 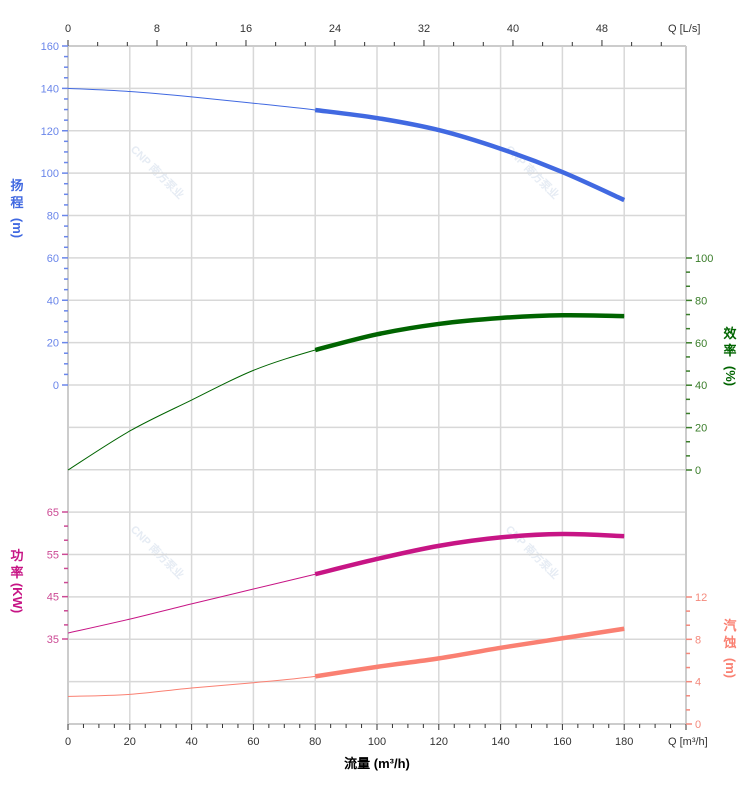 What do you see at coordinates (315, 742) in the screenshot?
I see `x-tick-label: 80` at bounding box center [315, 742].